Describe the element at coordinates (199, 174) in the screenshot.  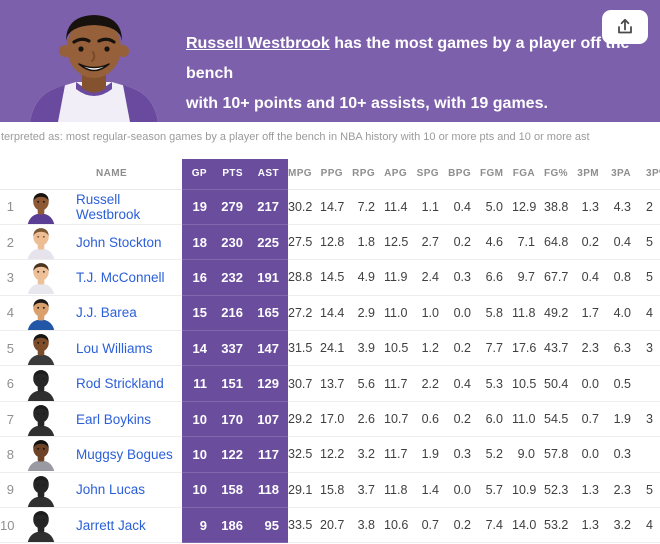
I see `col-header-gp: GP` at that location.